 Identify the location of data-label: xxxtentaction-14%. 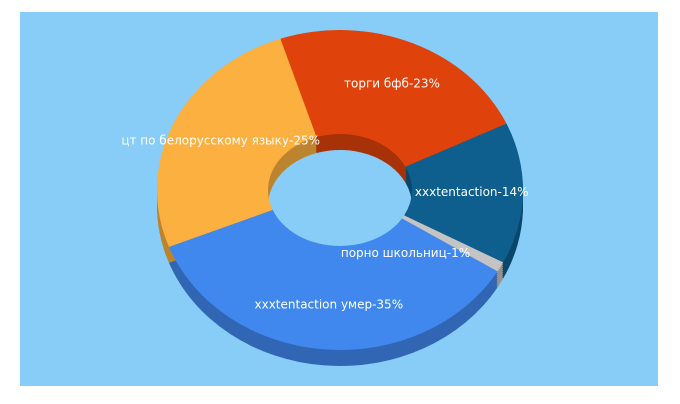
(472, 192).